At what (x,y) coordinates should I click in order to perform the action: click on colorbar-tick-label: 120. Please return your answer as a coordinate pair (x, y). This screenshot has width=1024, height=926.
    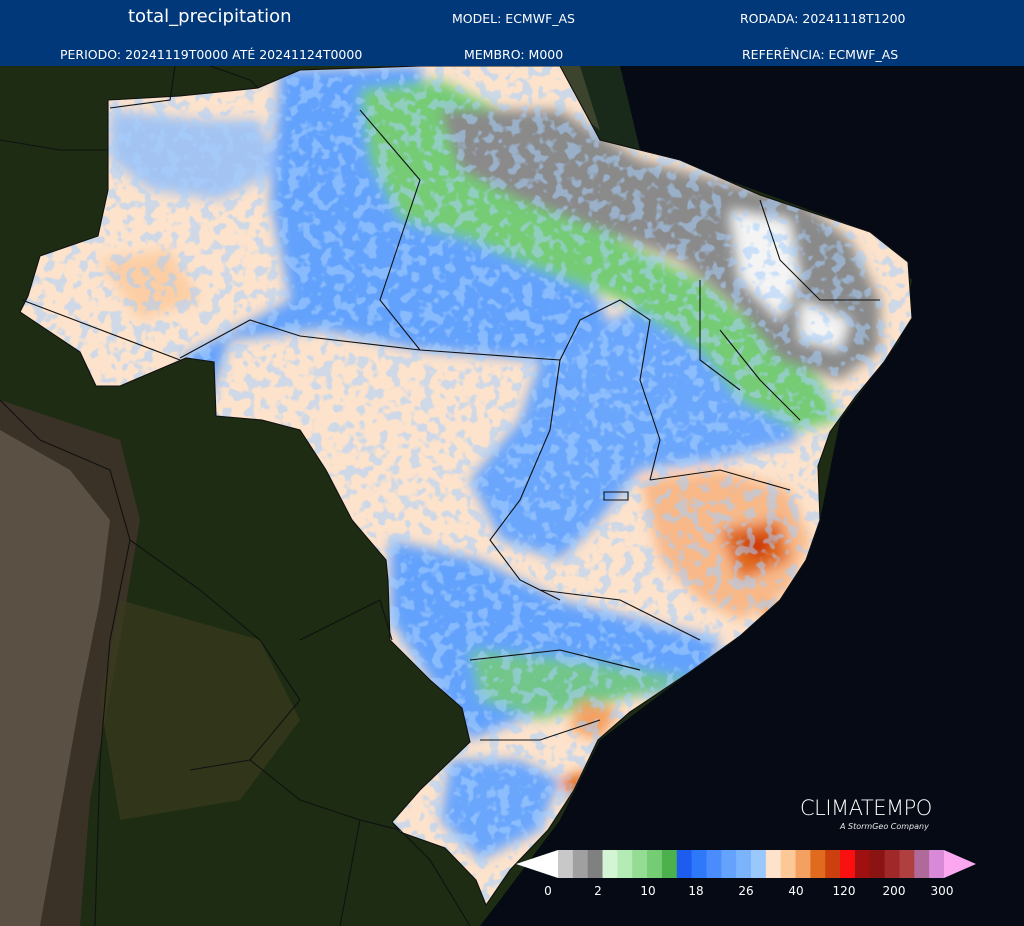
    Looking at the image, I should click on (844, 891).